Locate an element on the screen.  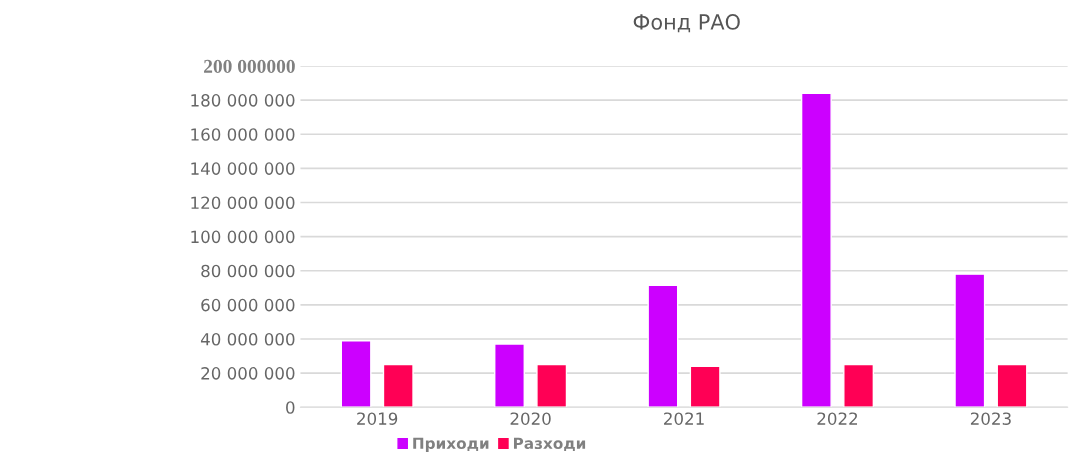
y-tick-label: 60 000 000 is located at coordinates (248, 305).